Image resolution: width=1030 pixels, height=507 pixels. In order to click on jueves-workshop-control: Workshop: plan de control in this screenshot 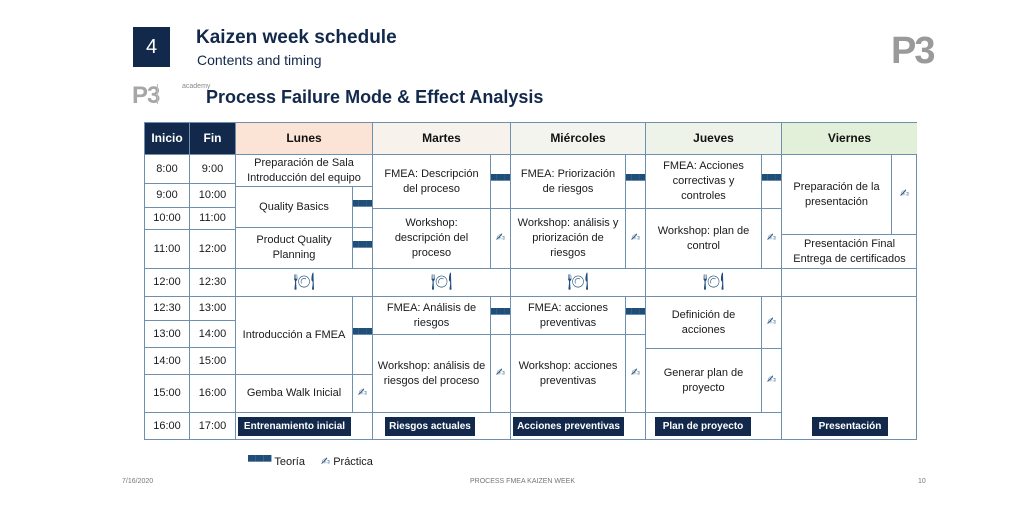, I will do `click(704, 239)`.